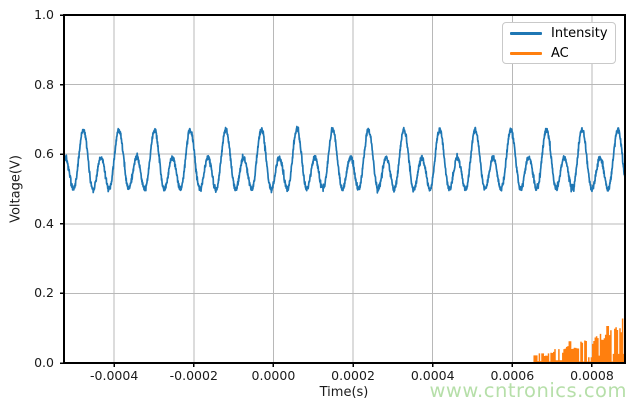 This screenshot has width=640, height=409. What do you see at coordinates (44, 84) in the screenshot?
I see `y-tick-label: 0.8` at bounding box center [44, 84].